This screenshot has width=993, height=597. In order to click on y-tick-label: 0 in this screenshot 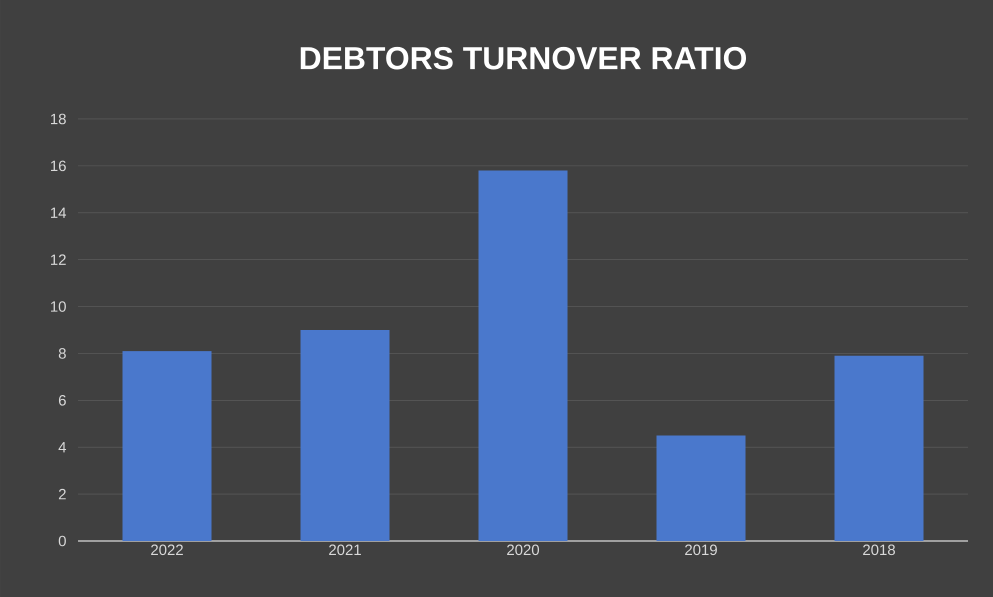, I will do `click(62, 541)`.